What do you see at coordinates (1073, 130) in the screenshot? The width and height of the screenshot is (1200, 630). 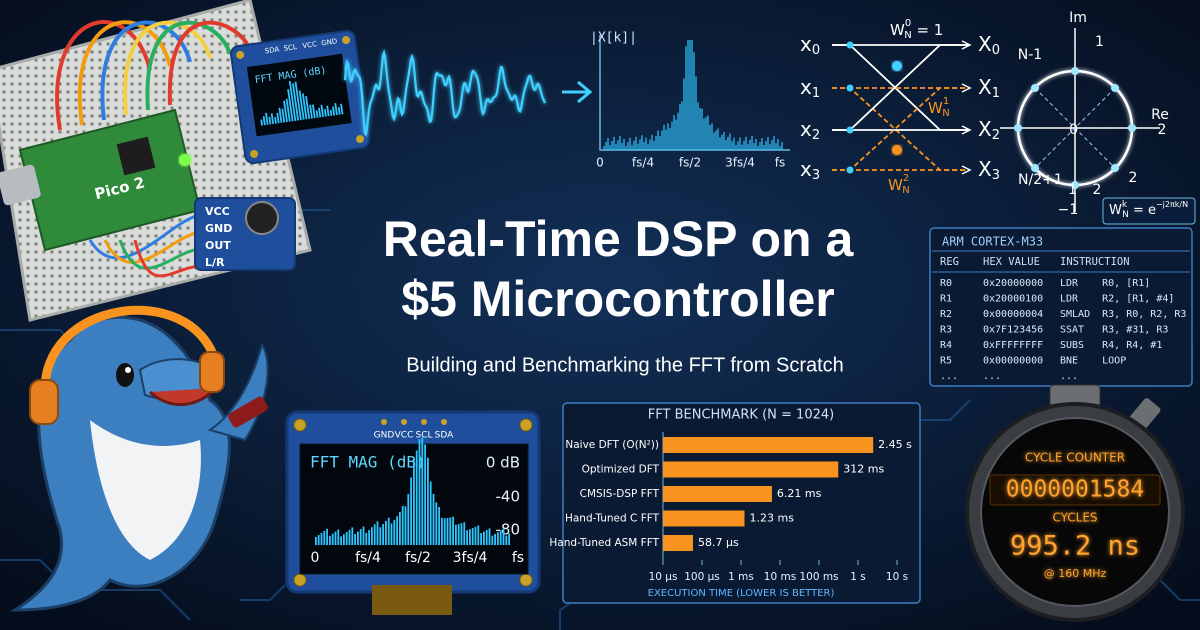 I see `circle-label: 0` at bounding box center [1073, 130].